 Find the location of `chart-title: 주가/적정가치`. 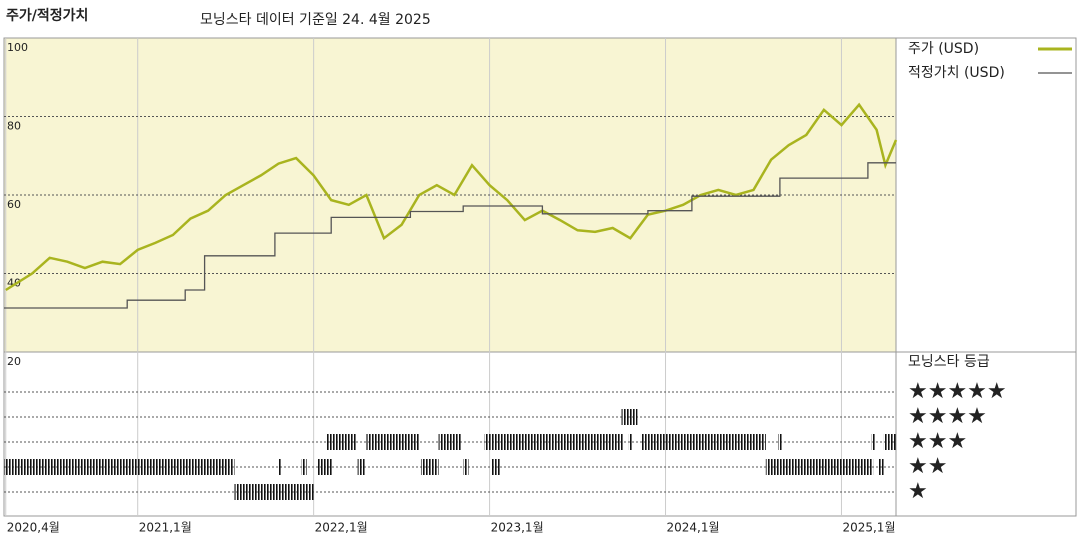

chart-title: 주가/적정가치 is located at coordinates (47, 15).